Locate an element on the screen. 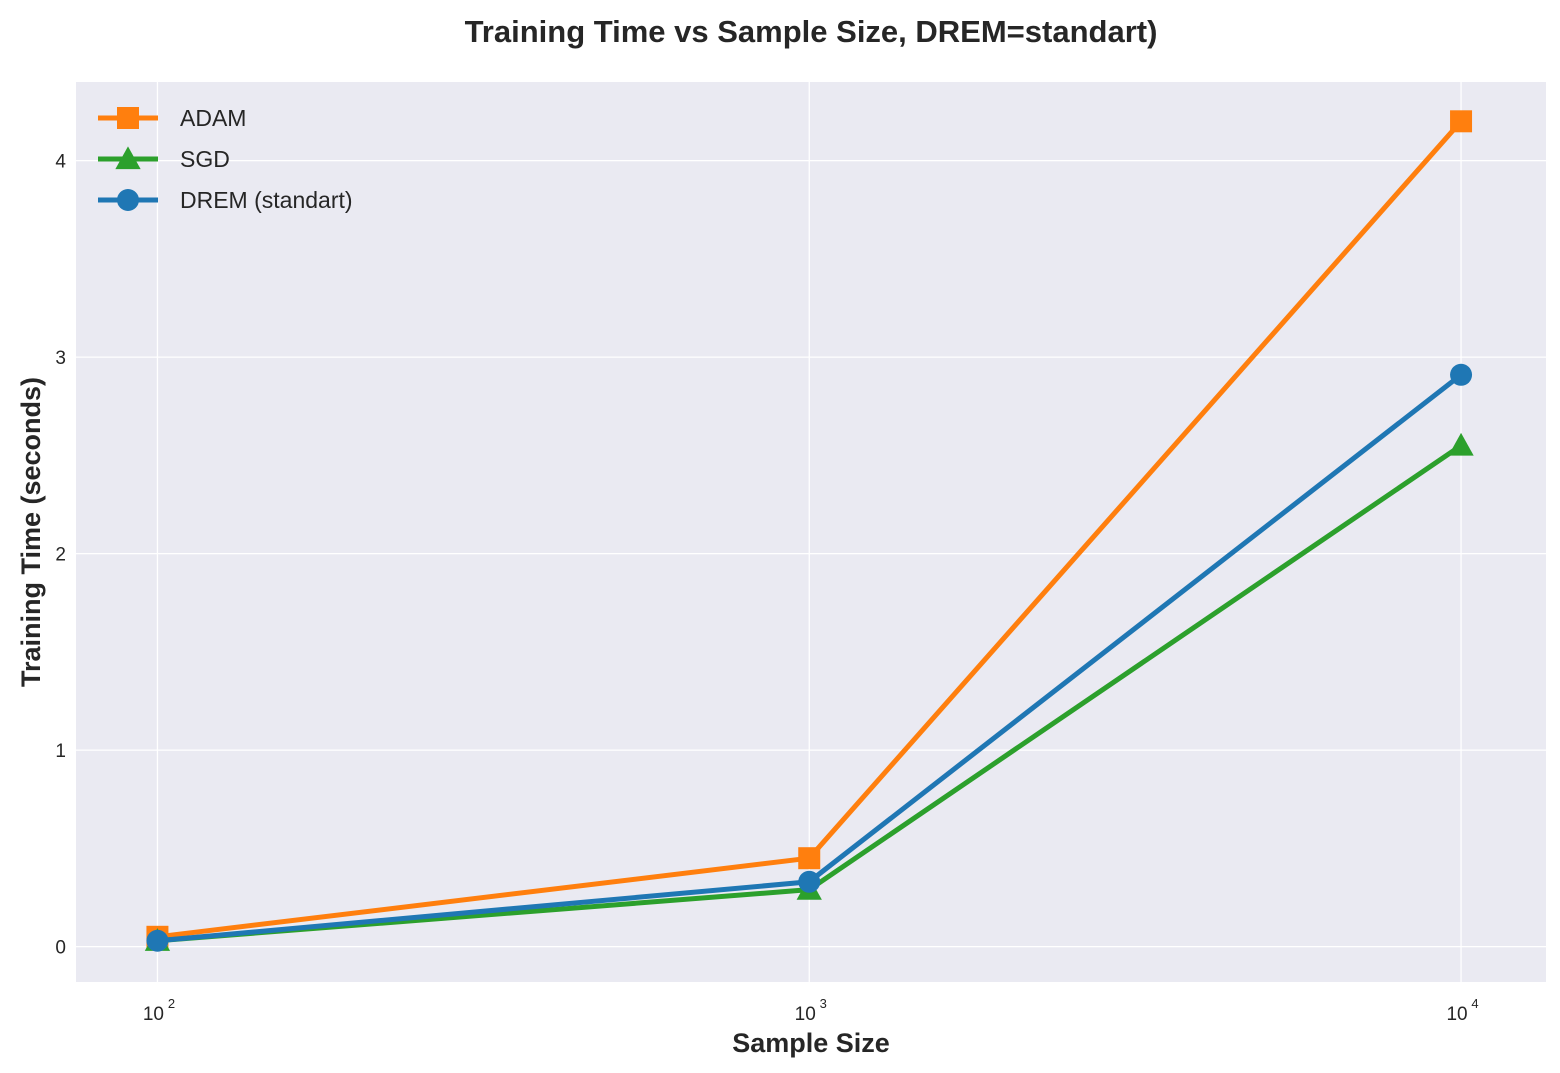 This screenshot has height=1073, width=1560. x-axis-label: Sample Size is located at coordinates (811, 1043).